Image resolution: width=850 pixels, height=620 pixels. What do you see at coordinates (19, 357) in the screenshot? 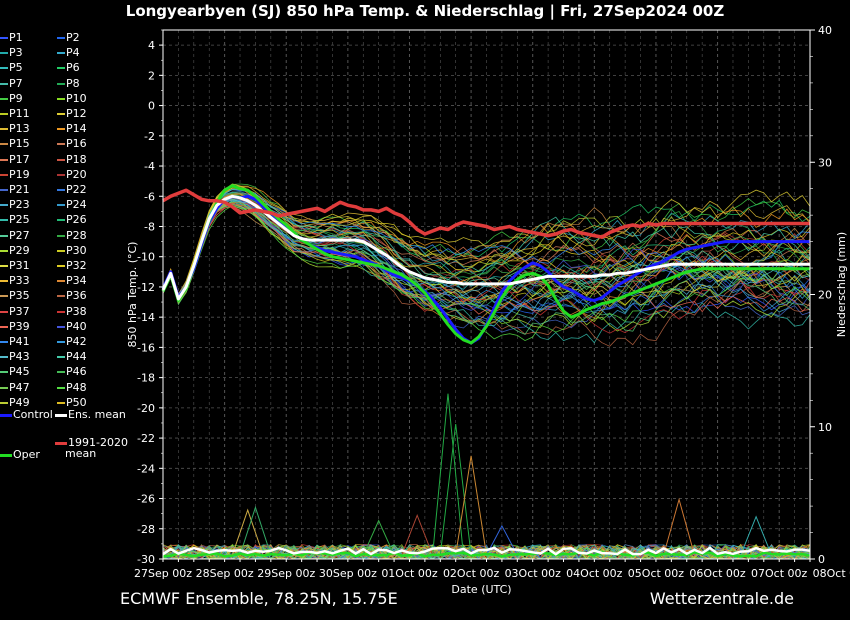
I see `legend-label: P43` at bounding box center [19, 357].